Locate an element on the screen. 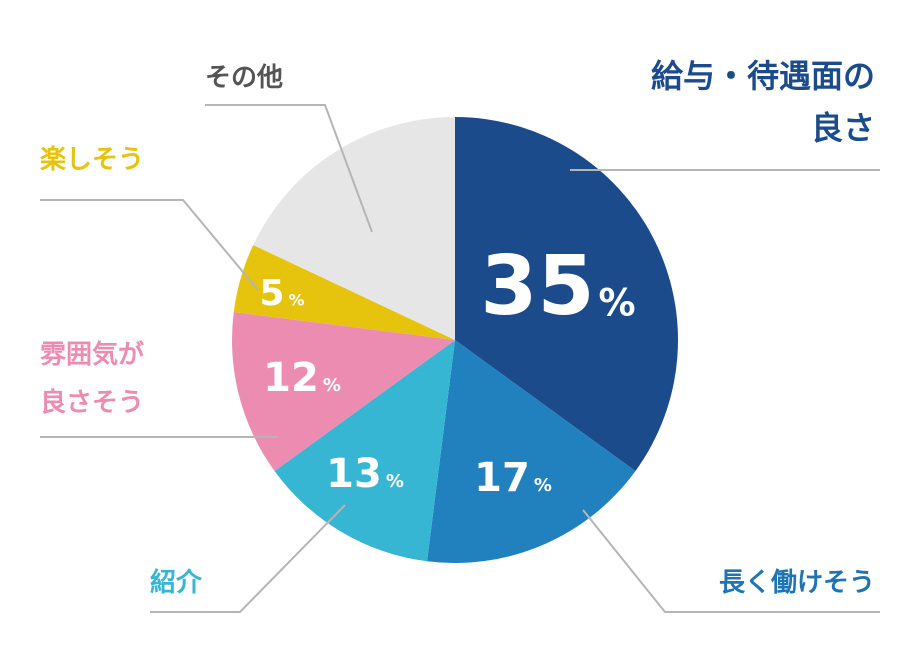 Image resolution: width=918 pixels, height=660 pixels. category-label: 紹介 is located at coordinates (176, 582).